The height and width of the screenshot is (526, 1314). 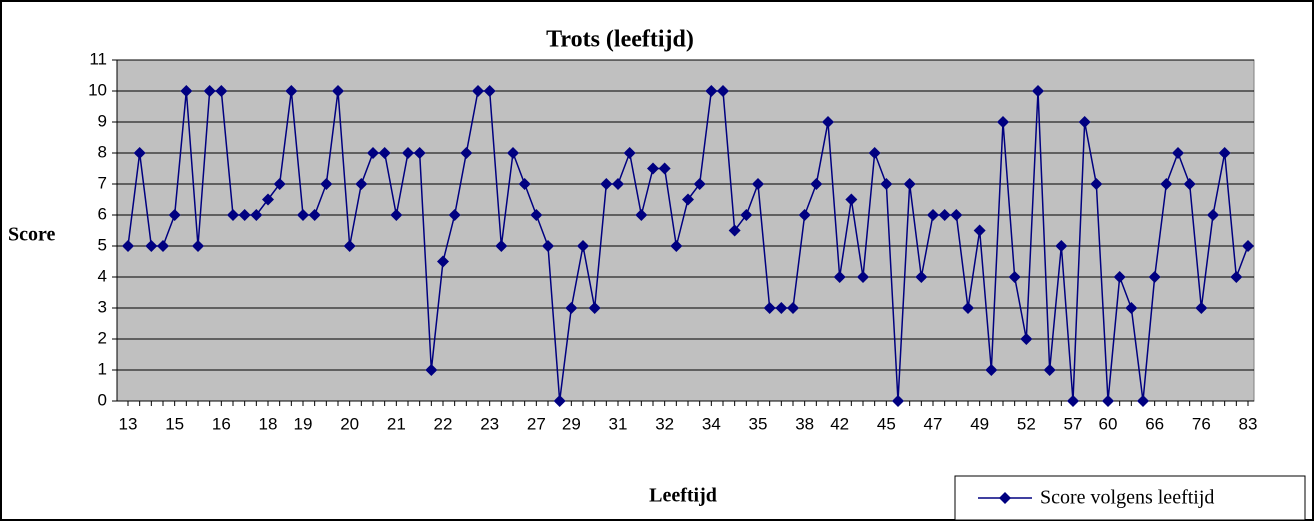 What do you see at coordinates (758, 423) in the screenshot?
I see `x-tick-label: 35` at bounding box center [758, 423].